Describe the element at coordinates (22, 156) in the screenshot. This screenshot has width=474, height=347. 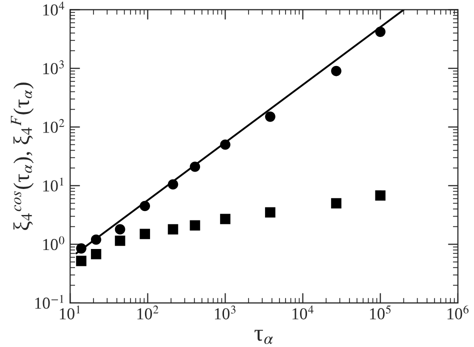
I see `text: ξ$_{4}$$^{cos}$(τ$_{α}$), ξ$_{4}$$^{F}$(τ$_{α}$)` at that location.